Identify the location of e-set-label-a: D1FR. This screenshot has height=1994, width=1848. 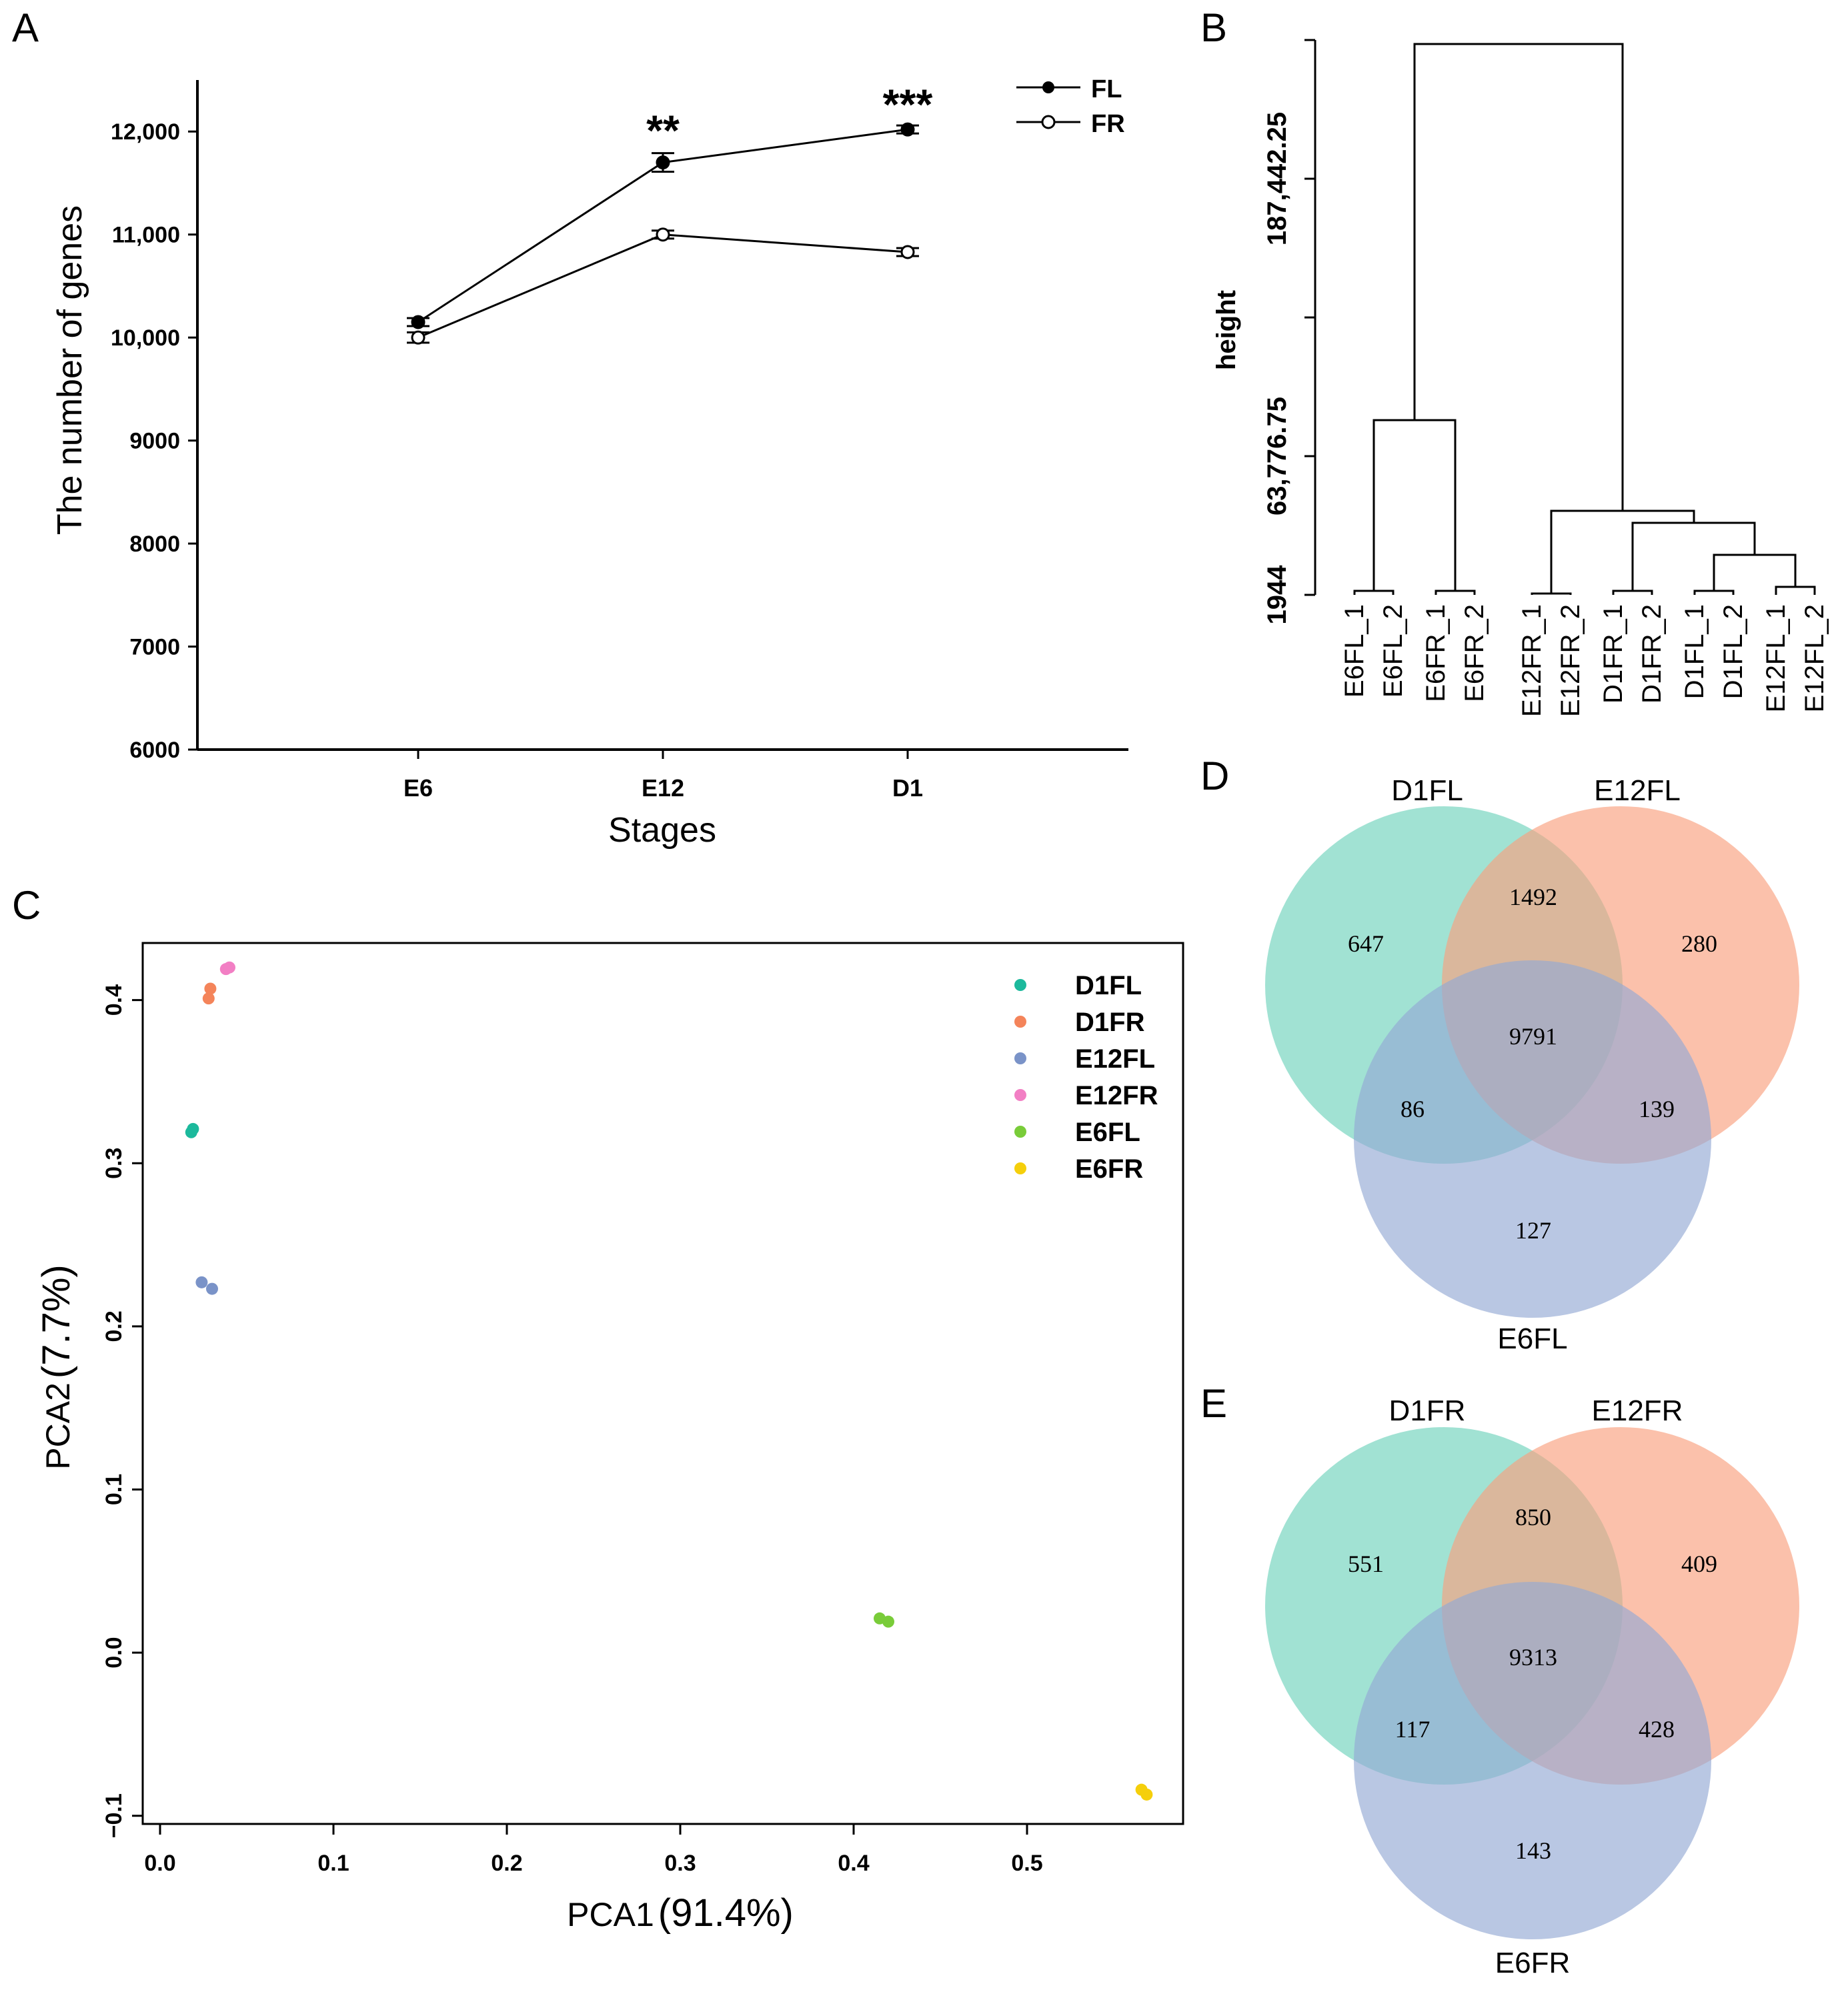
(1427, 1411).